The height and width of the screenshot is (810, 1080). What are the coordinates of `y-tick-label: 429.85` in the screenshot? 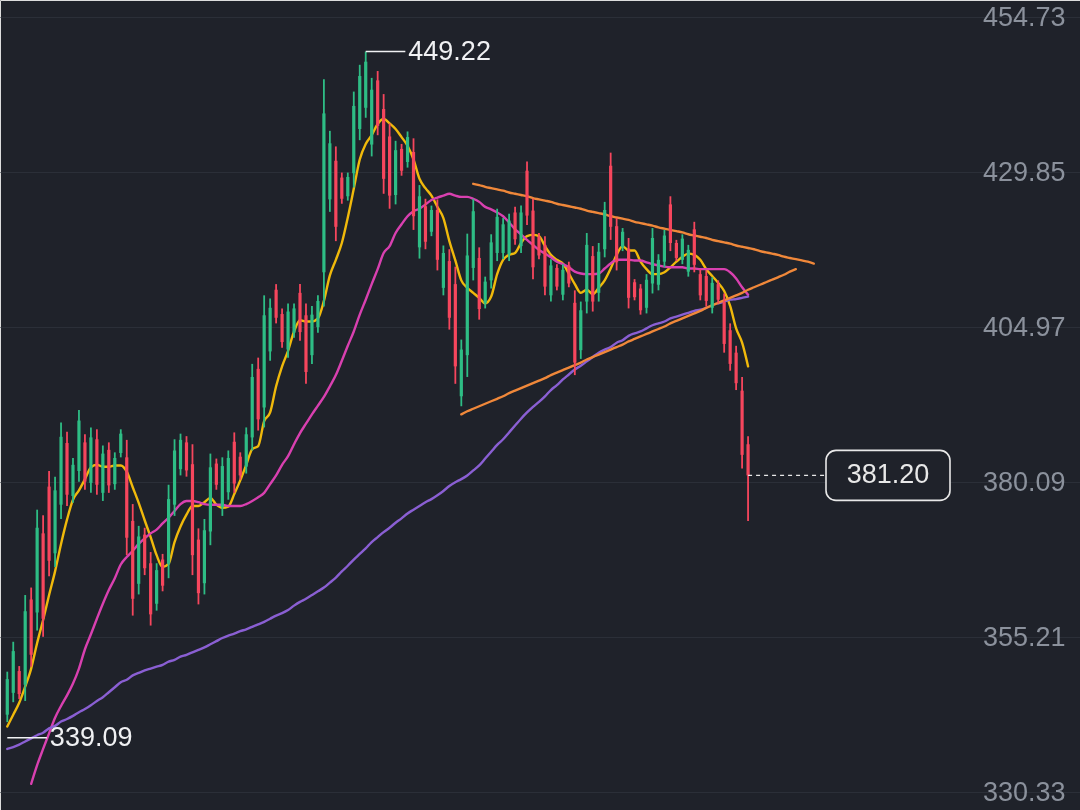 It's located at (1024, 171).